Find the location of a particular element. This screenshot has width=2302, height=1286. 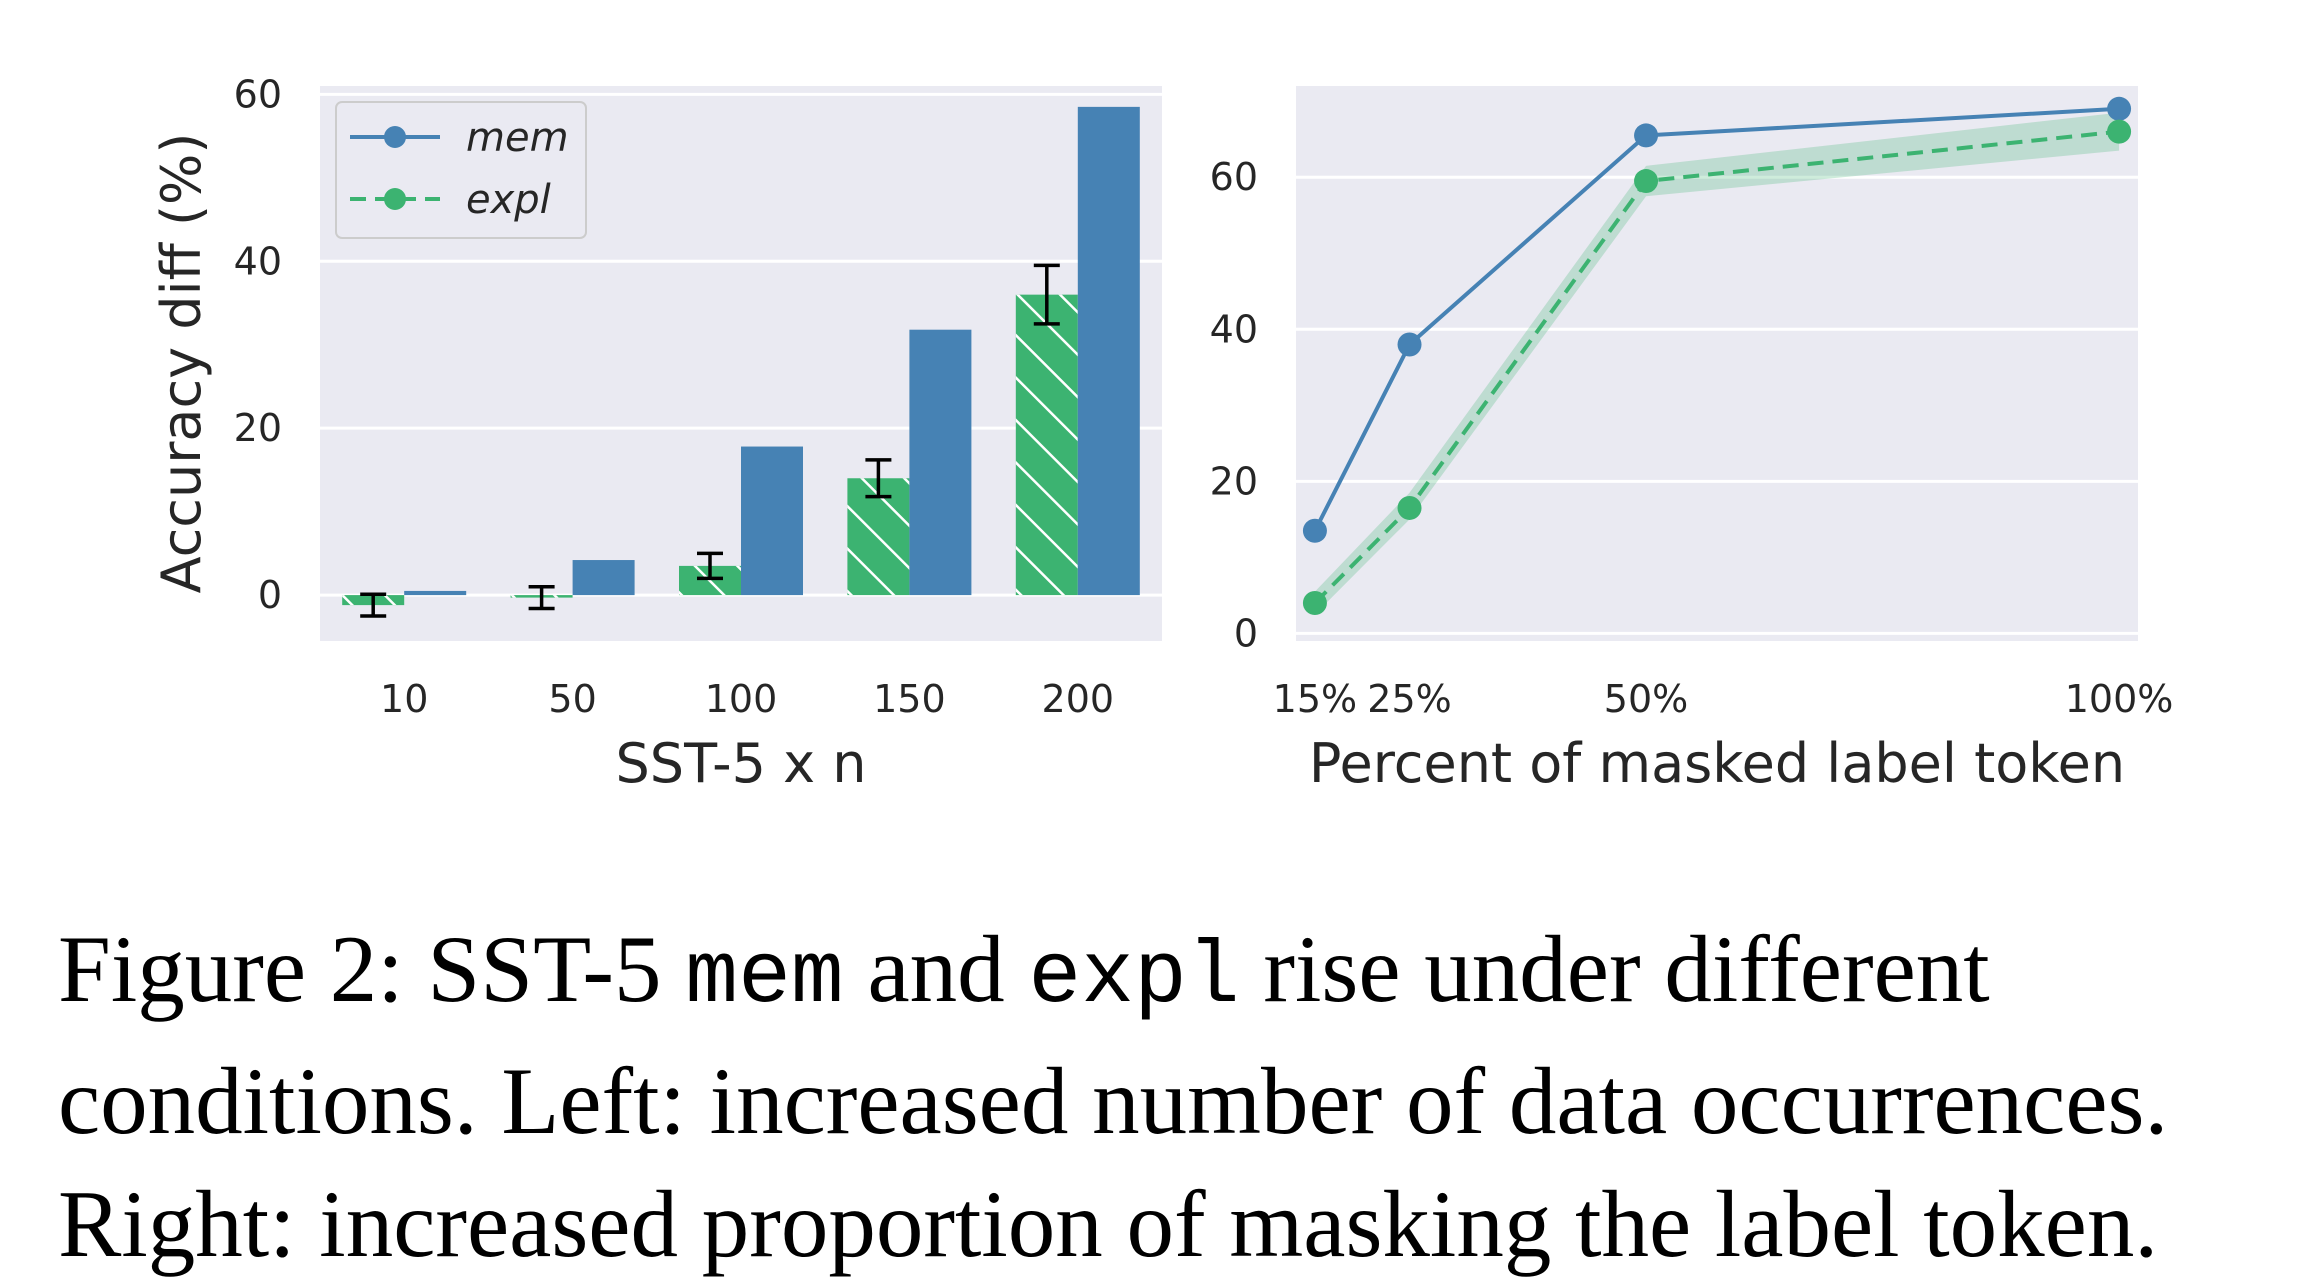

legend: mem expl is located at coordinates (461, 170).